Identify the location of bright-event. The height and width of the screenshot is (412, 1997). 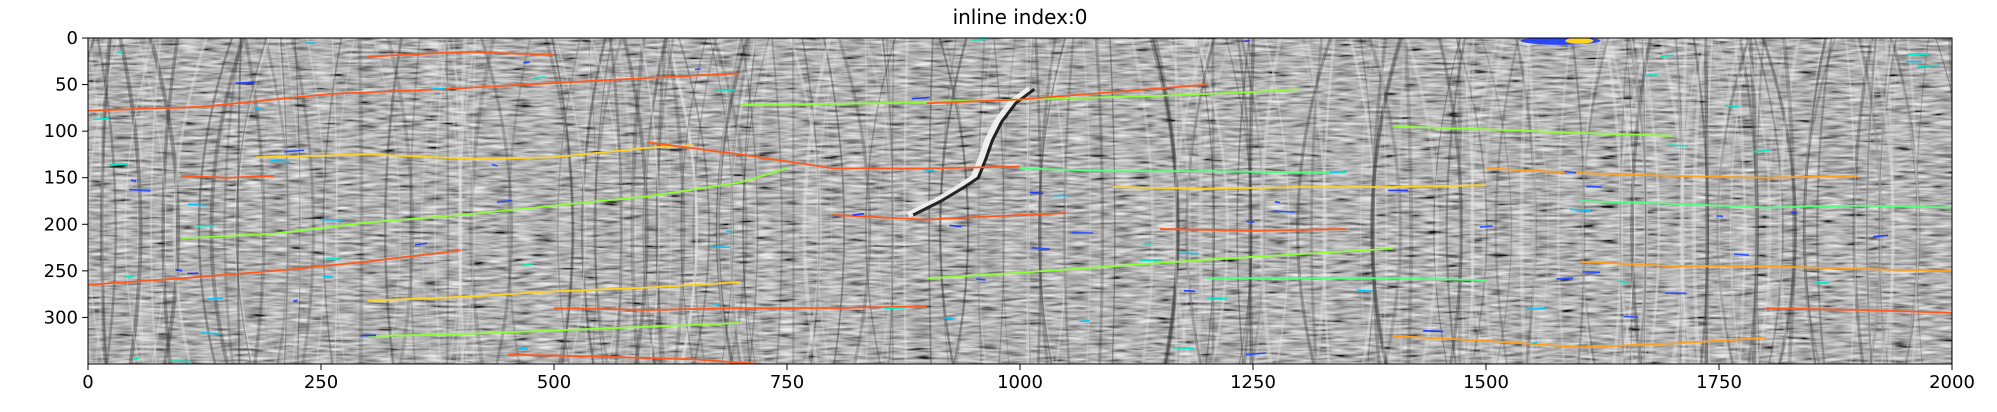
(969, 152).